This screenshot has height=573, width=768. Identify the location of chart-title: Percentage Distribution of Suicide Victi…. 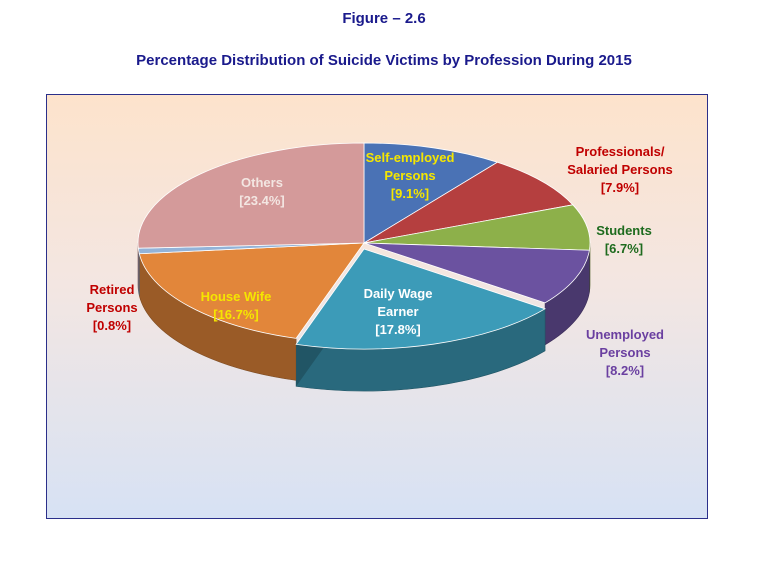
(384, 60).